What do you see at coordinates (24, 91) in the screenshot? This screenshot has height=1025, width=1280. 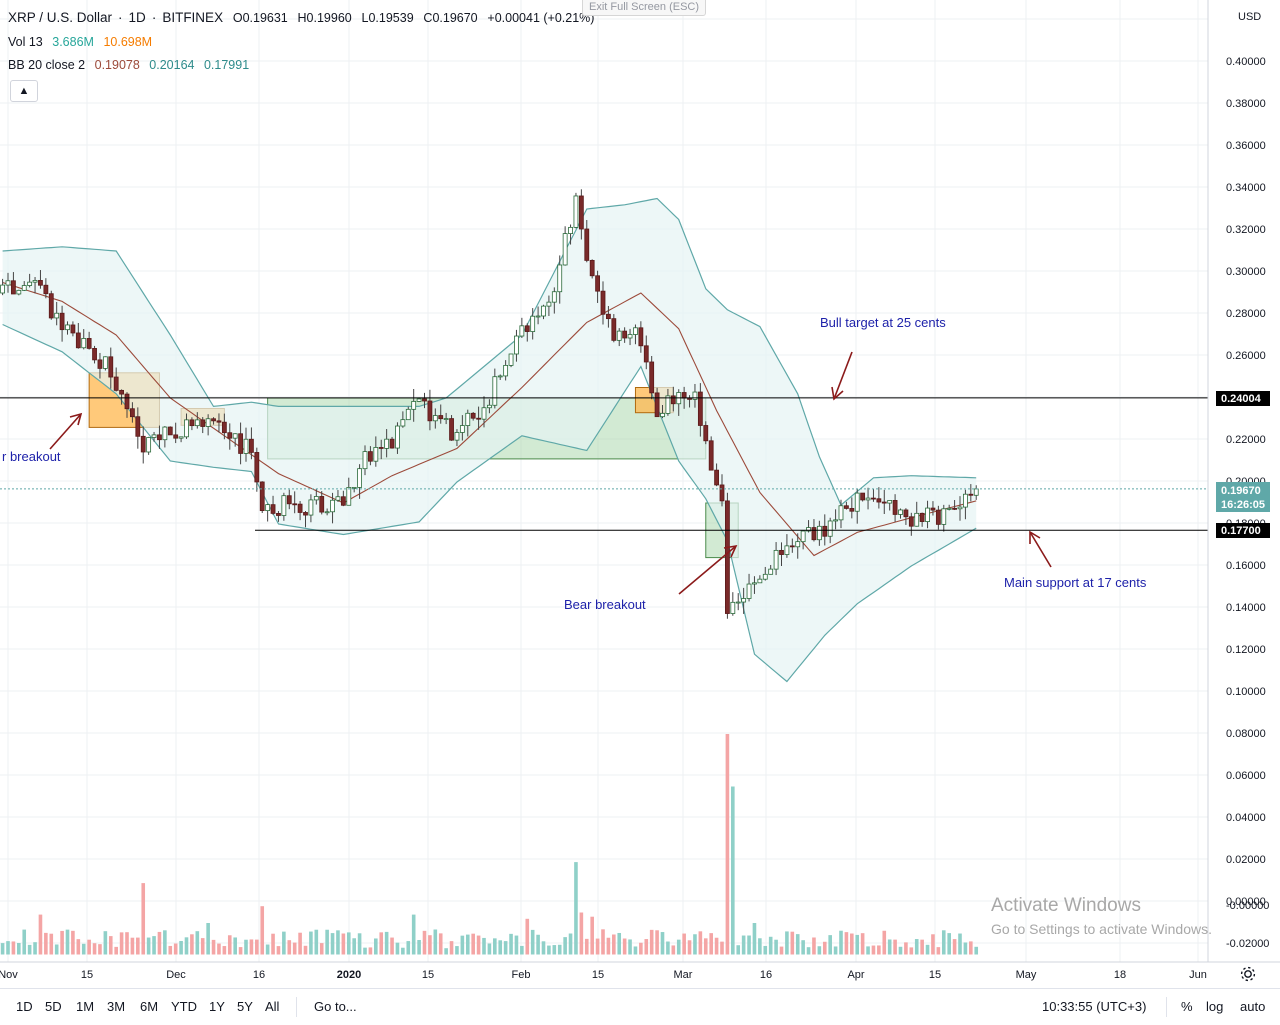 I see `collapse-legend-button: ▲` at bounding box center [24, 91].